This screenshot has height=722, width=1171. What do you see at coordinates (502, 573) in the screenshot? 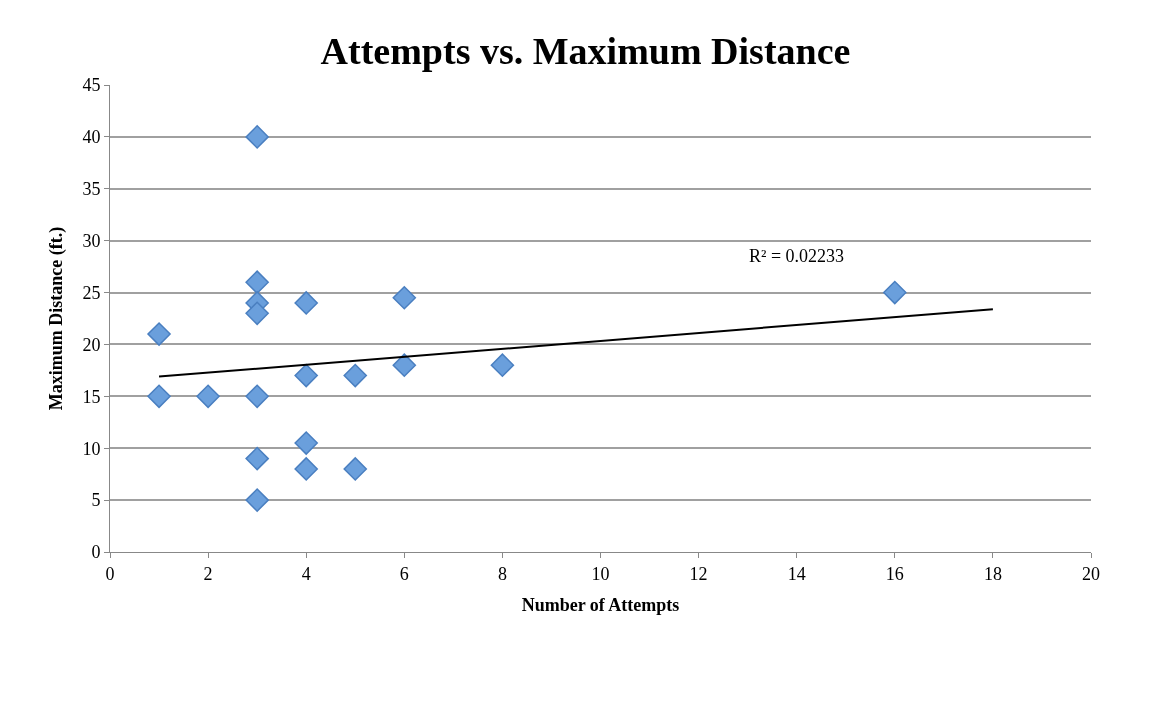
I see `x-tick-label: 8` at bounding box center [502, 573].